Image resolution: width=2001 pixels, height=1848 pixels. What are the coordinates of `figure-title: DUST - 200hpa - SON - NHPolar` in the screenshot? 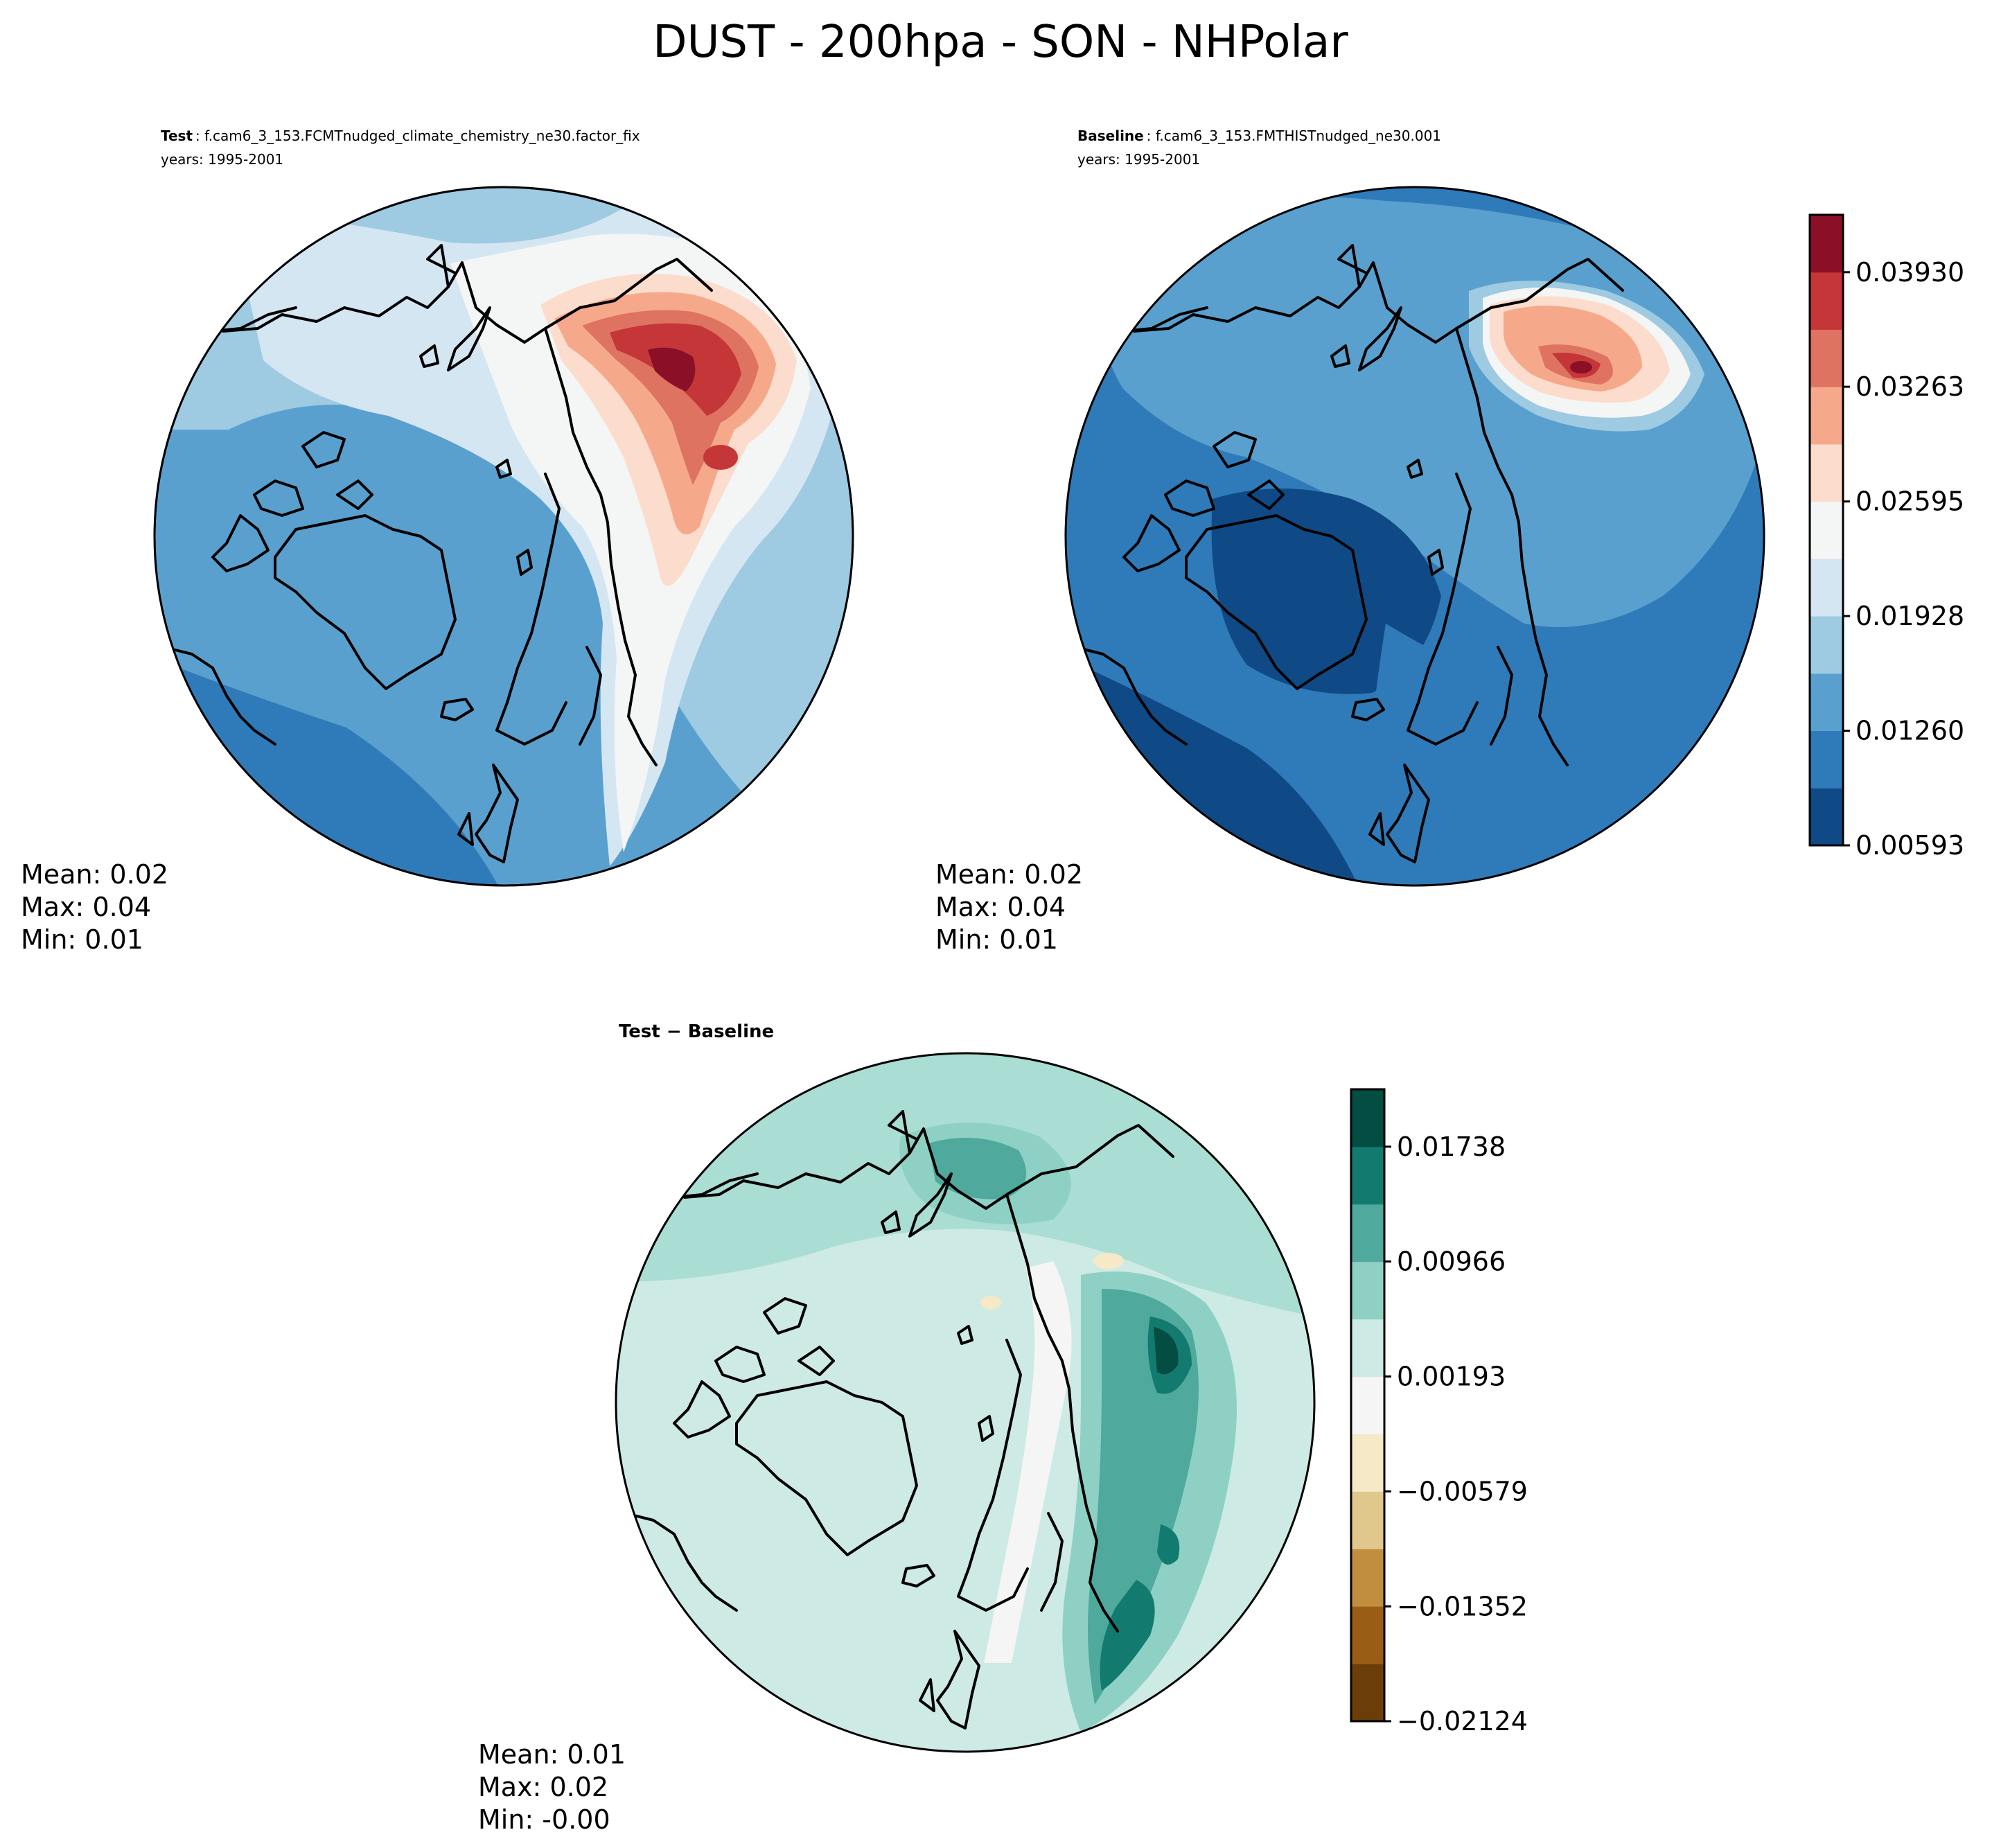 It's located at (1000, 42).